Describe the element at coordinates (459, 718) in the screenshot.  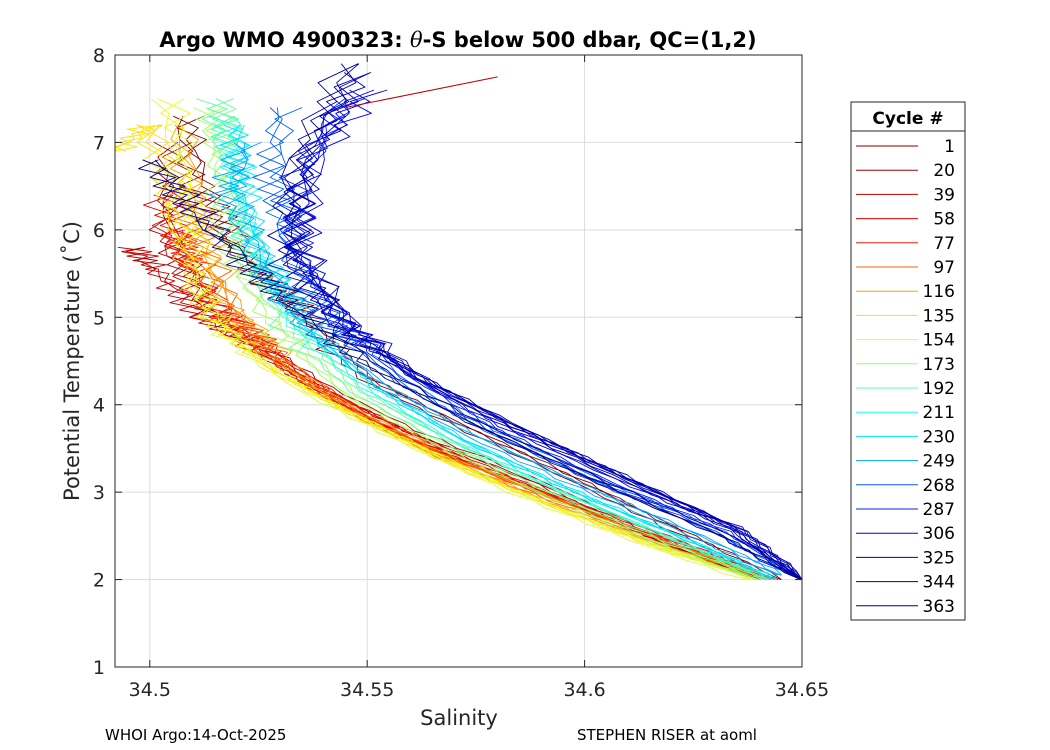
I see `x-axis-label: Salinity` at that location.